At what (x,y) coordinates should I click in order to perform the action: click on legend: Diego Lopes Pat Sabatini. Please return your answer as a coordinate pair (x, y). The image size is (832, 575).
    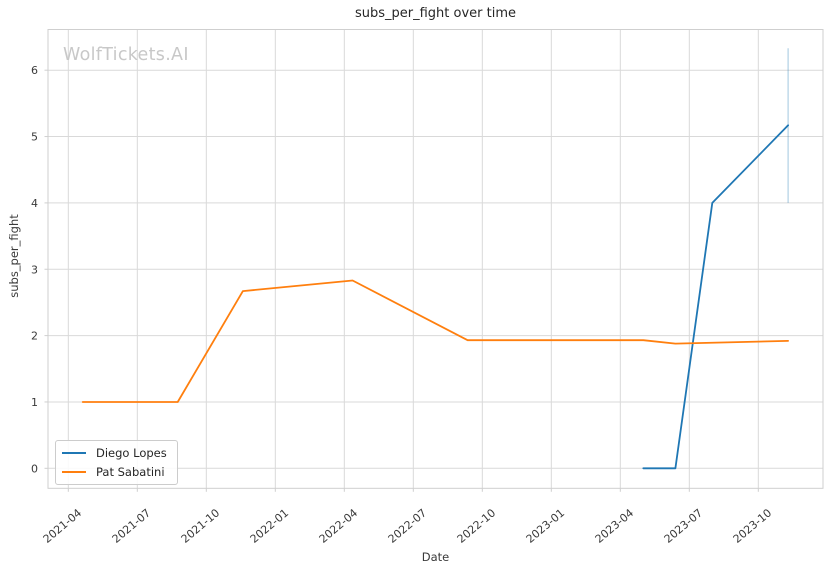
    Looking at the image, I should click on (116, 462).